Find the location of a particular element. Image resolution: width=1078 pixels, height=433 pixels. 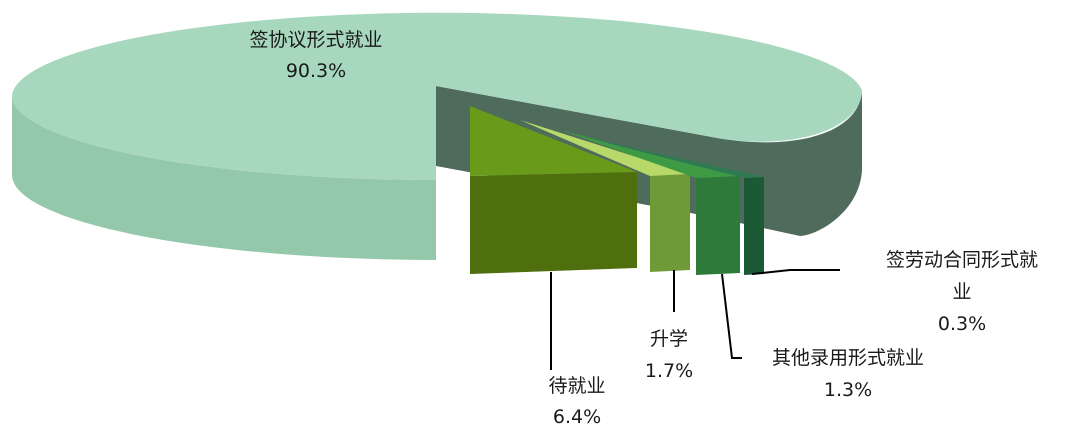

pie-slice-labor-contract-employment is located at coordinates (672, 205).